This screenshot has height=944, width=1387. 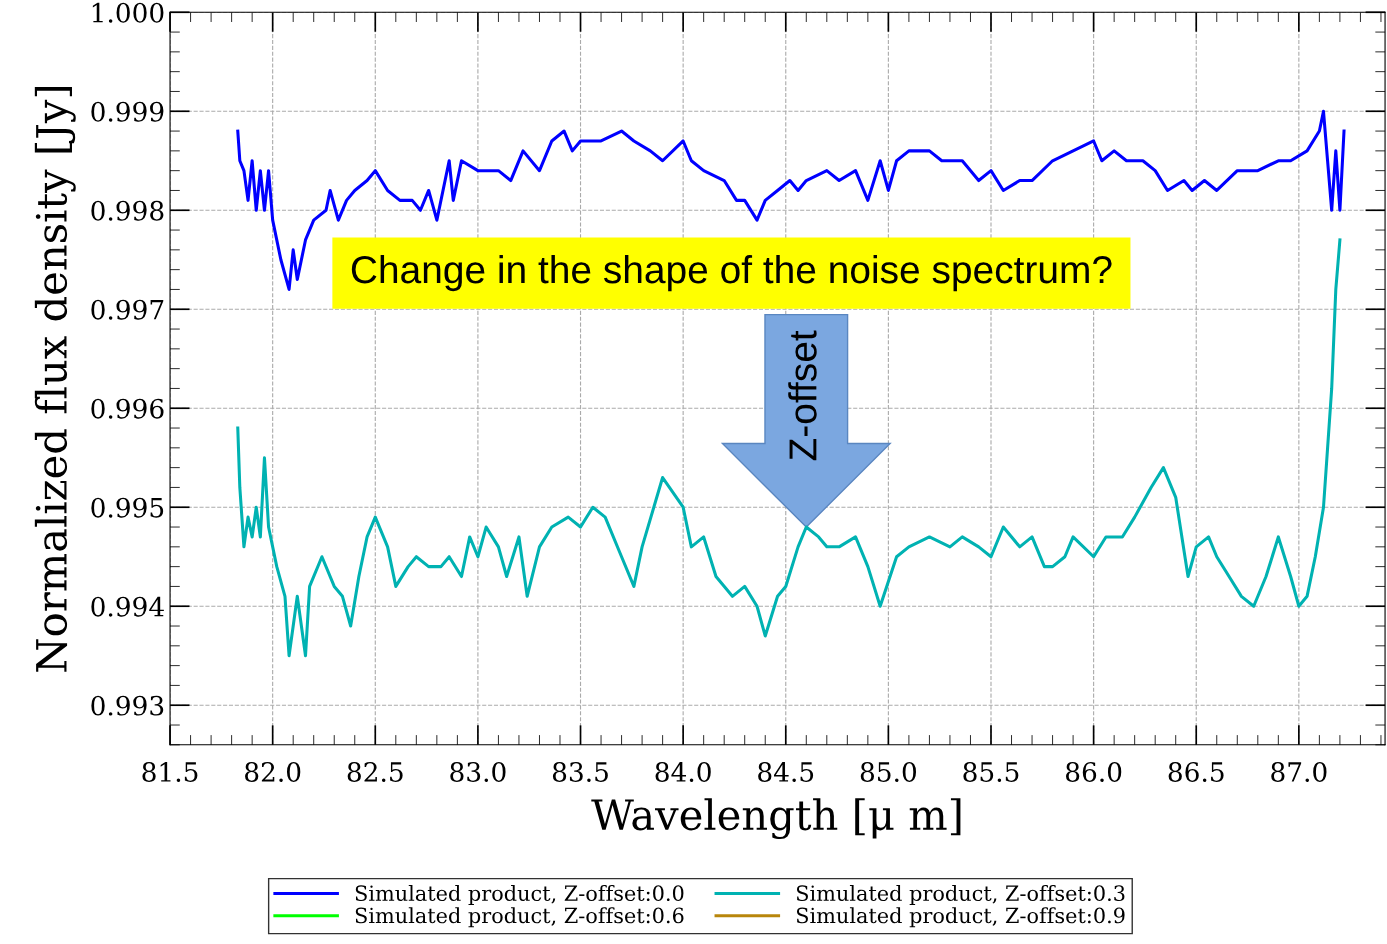 What do you see at coordinates (127, 408) in the screenshot?
I see `y-tick-label: 0.996` at bounding box center [127, 408].